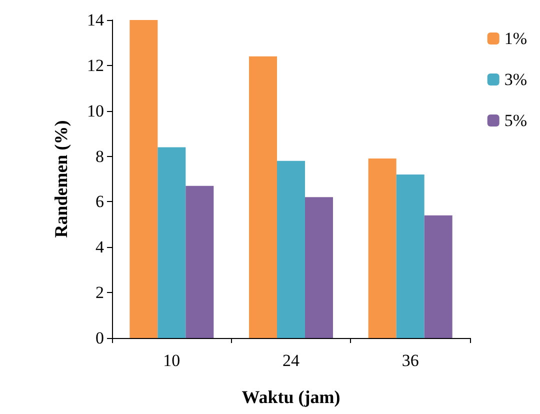  What do you see at coordinates (100, 338) in the screenshot?
I see `y-tick-label: 0` at bounding box center [100, 338].